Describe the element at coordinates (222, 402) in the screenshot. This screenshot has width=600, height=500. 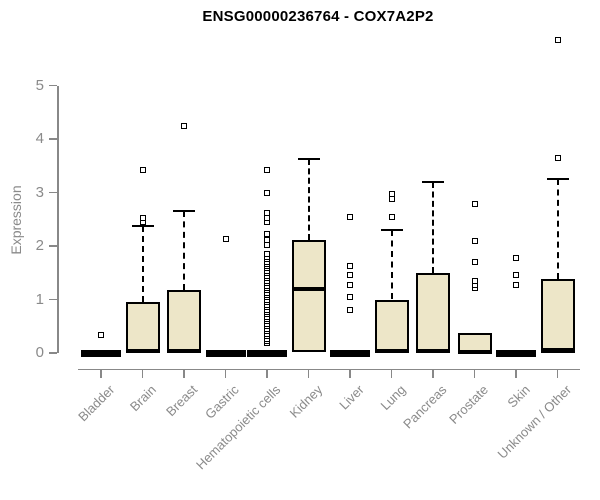
I see `x-tick-label-text: Gastric` at that location.